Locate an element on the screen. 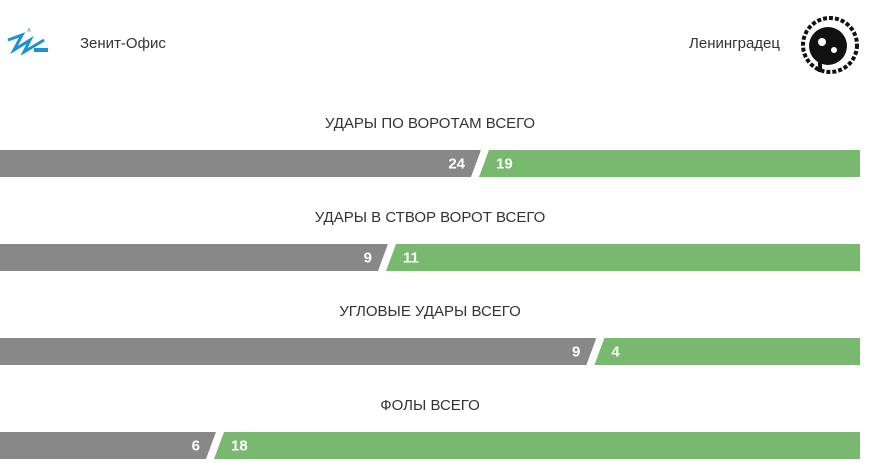  home-team-name: Зенит-Офис is located at coordinates (123, 43).